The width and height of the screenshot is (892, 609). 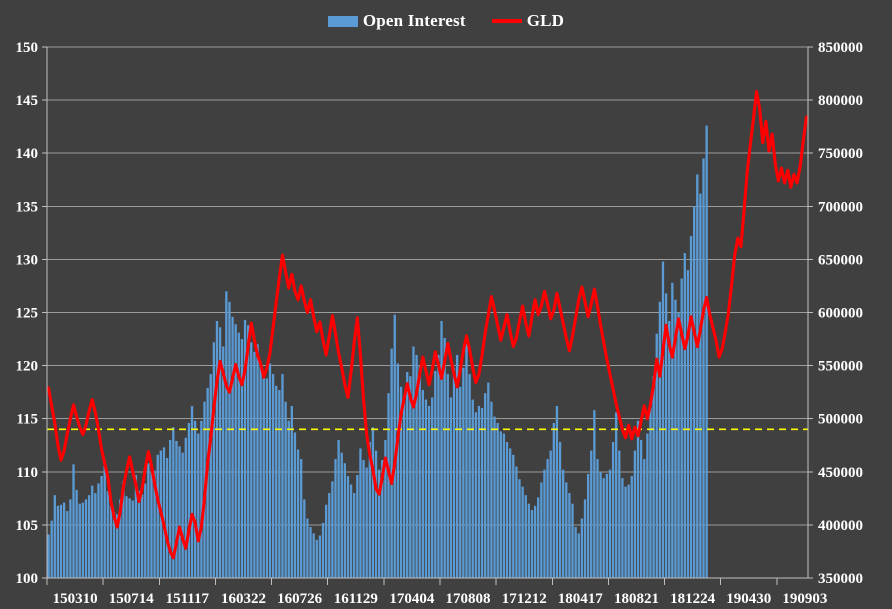 What do you see at coordinates (27, 579) in the screenshot?
I see `left-axis-tick-label: 100` at bounding box center [27, 579].